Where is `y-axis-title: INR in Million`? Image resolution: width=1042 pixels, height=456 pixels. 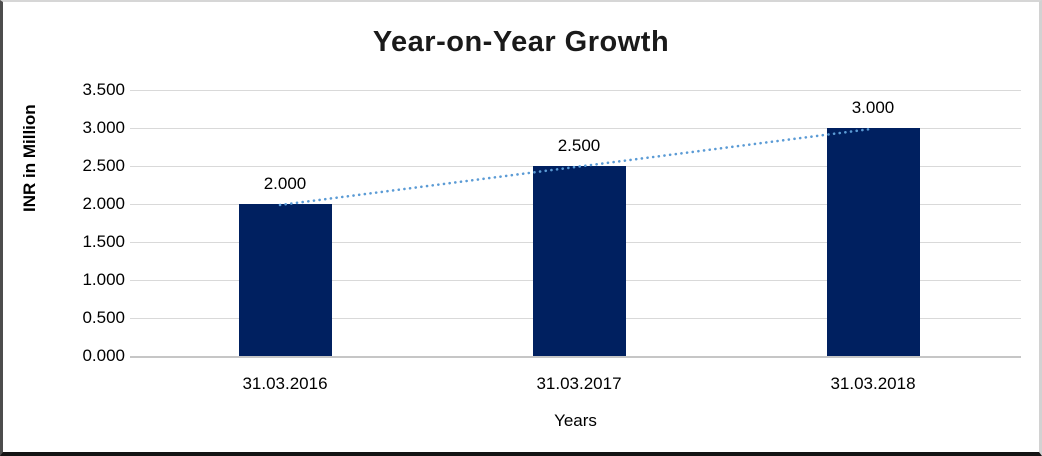 y-axis-title: INR in Million is located at coordinates (29, 158).